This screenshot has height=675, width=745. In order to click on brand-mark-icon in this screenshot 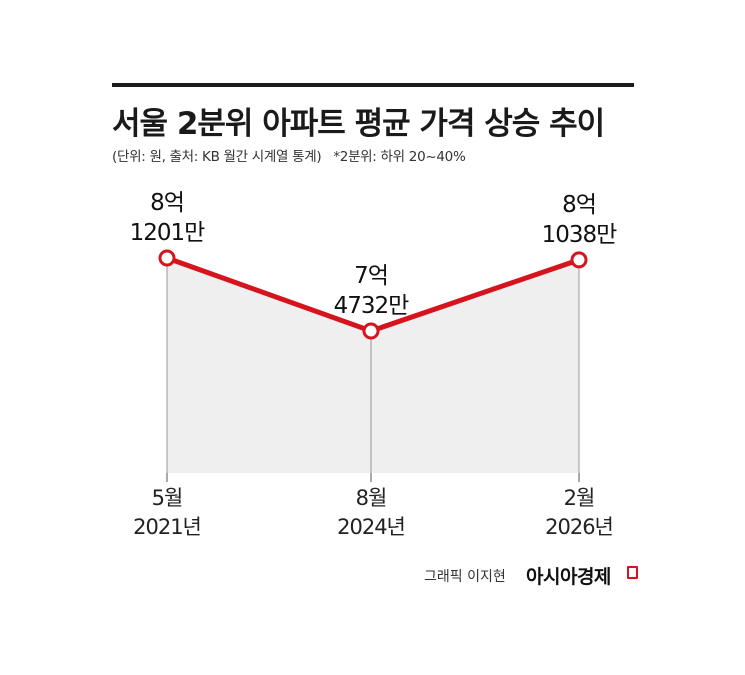, I will do `click(632, 572)`.